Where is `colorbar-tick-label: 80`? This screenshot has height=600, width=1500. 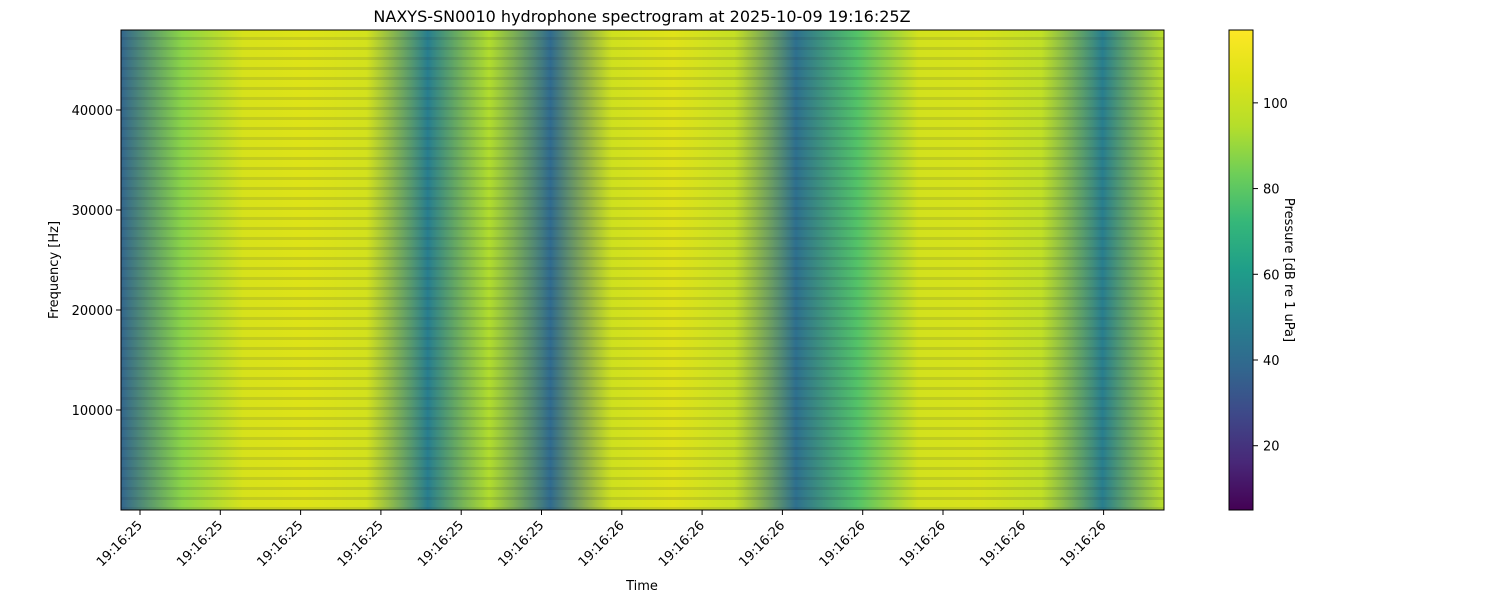
colorbar-tick-label: 80 is located at coordinates (1271, 190).